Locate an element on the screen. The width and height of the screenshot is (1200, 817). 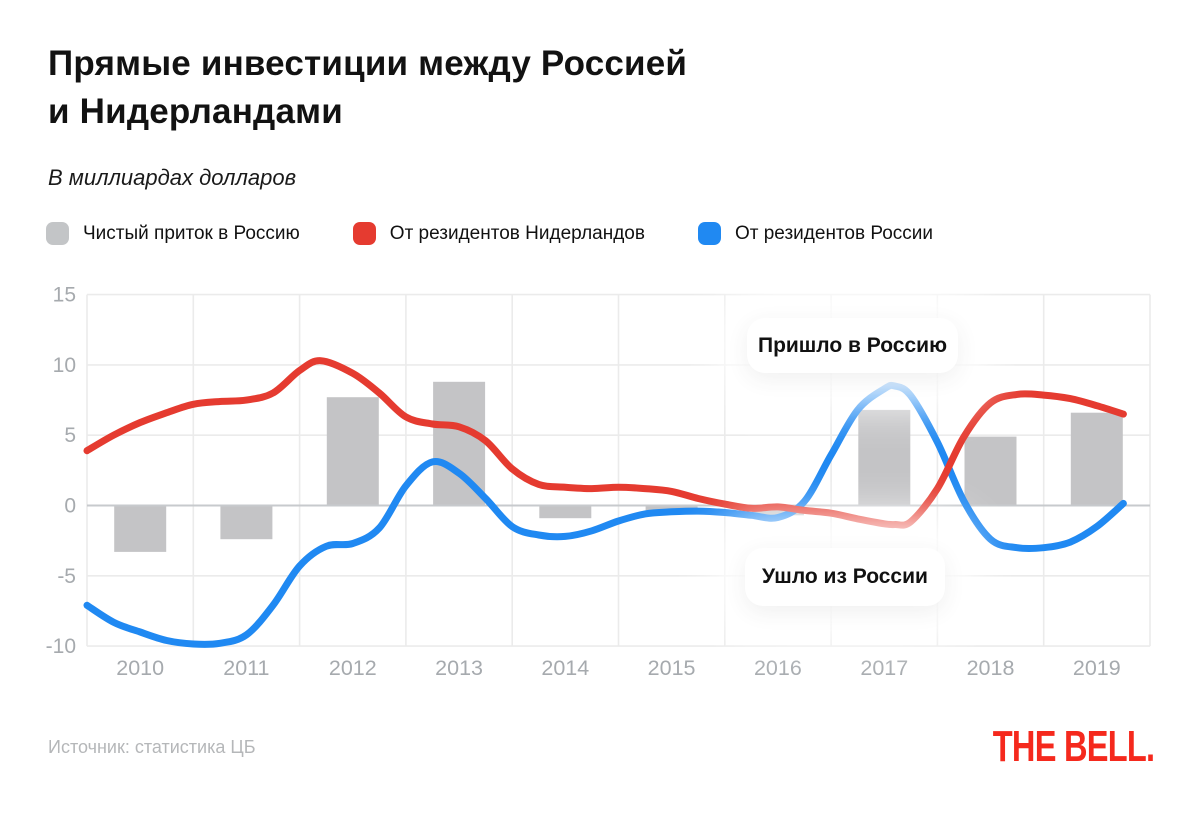
title-line-2: и Нидерландами is located at coordinates (195, 111).